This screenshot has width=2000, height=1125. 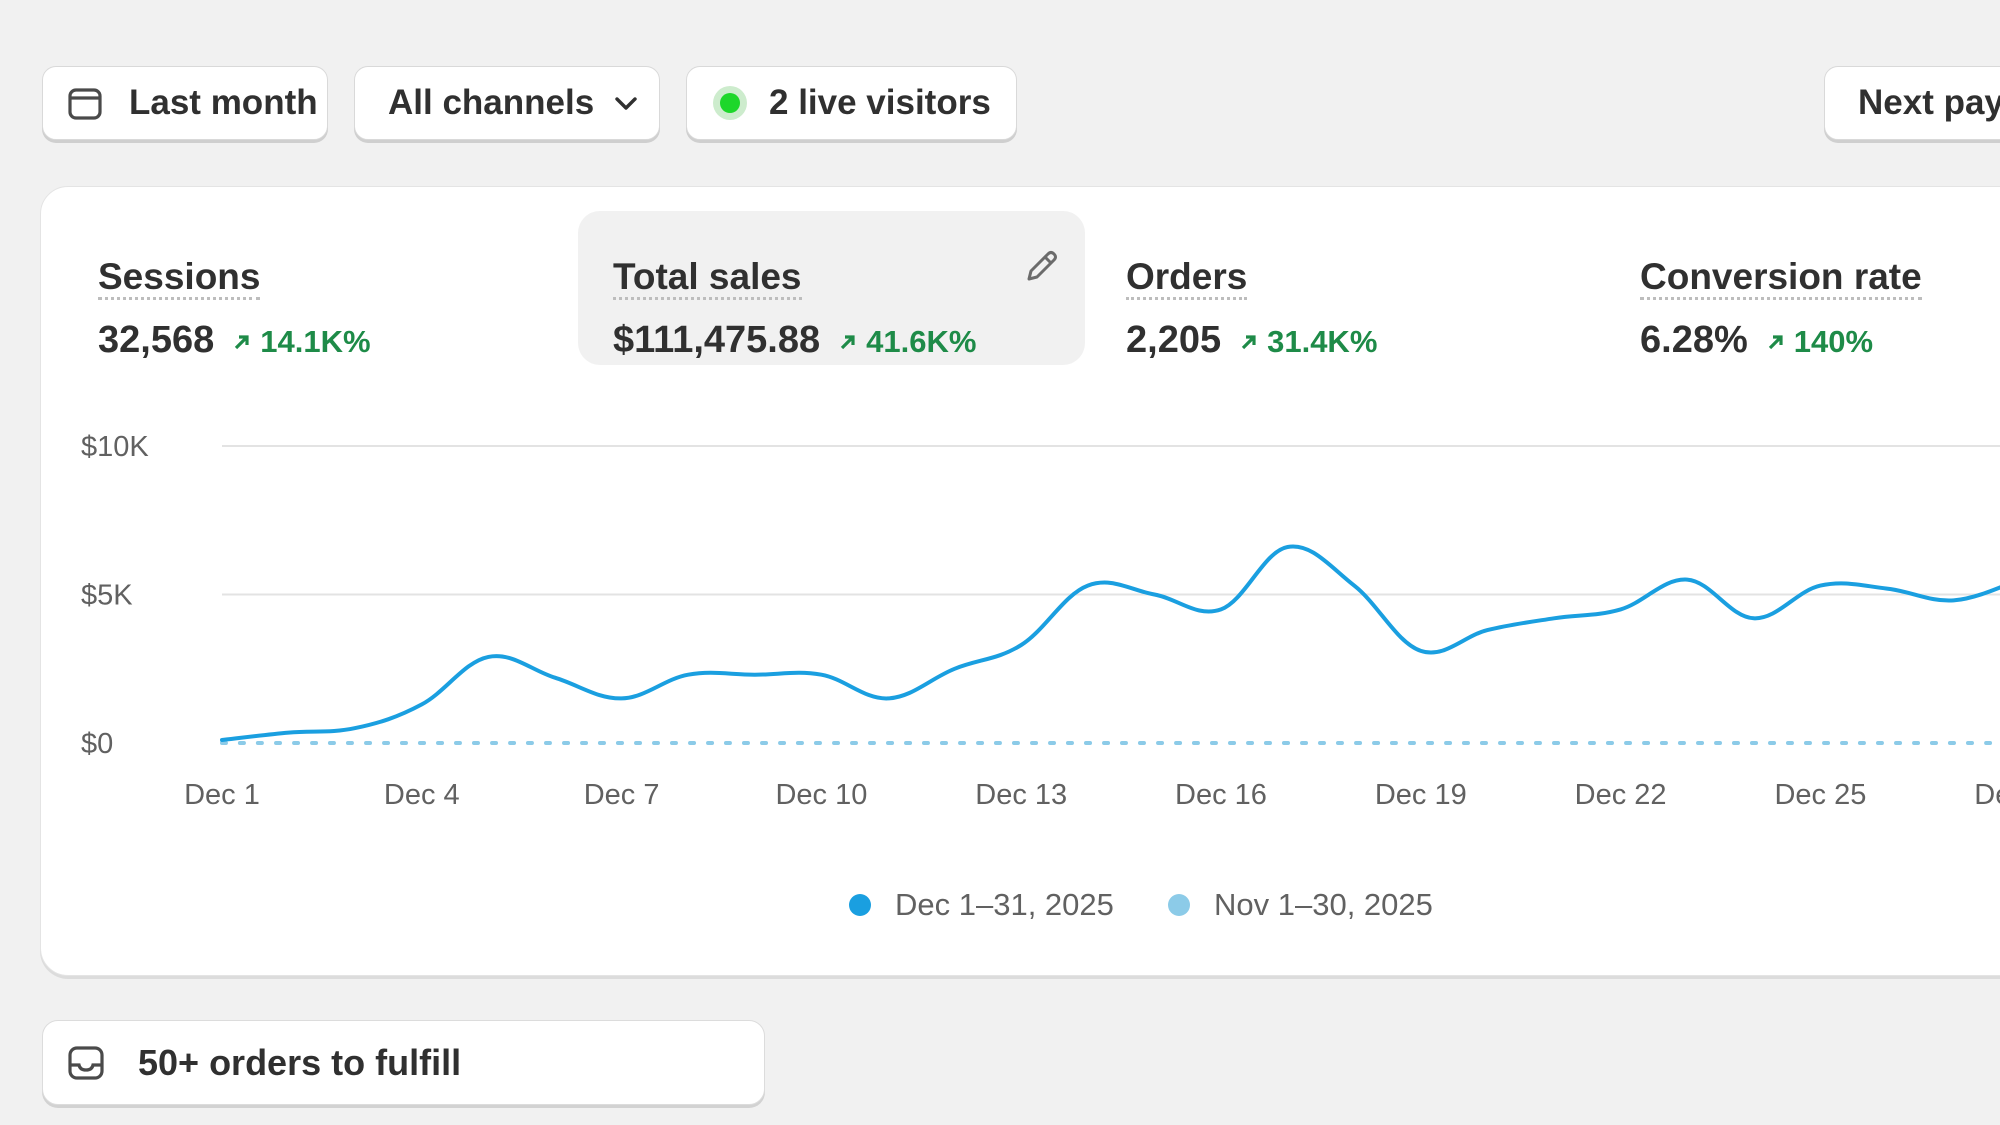 What do you see at coordinates (1187, 279) in the screenshot?
I see `metric-title: Orders` at bounding box center [1187, 279].